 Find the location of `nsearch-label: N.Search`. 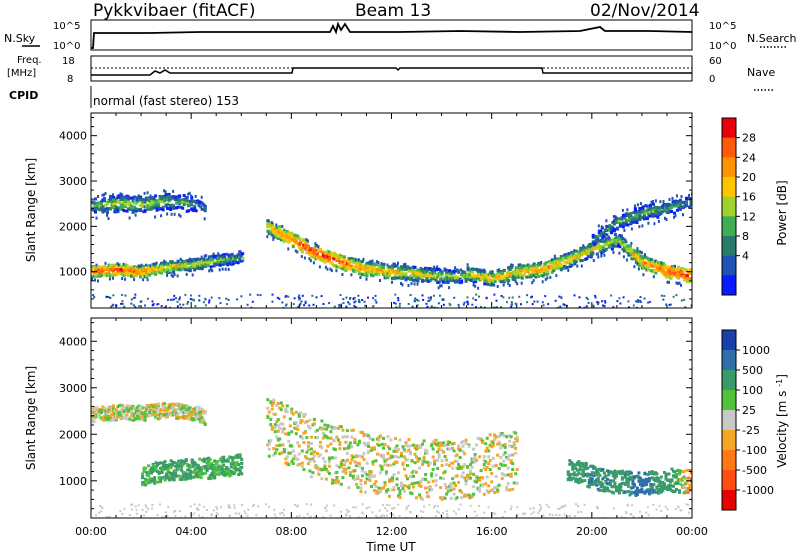

nsearch-label: N.Search is located at coordinates (772, 38).